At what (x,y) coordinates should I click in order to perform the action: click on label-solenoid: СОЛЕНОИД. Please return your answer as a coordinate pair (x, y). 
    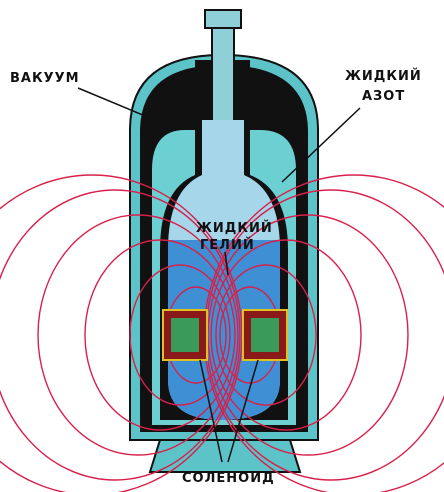
    Looking at the image, I should click on (228, 478).